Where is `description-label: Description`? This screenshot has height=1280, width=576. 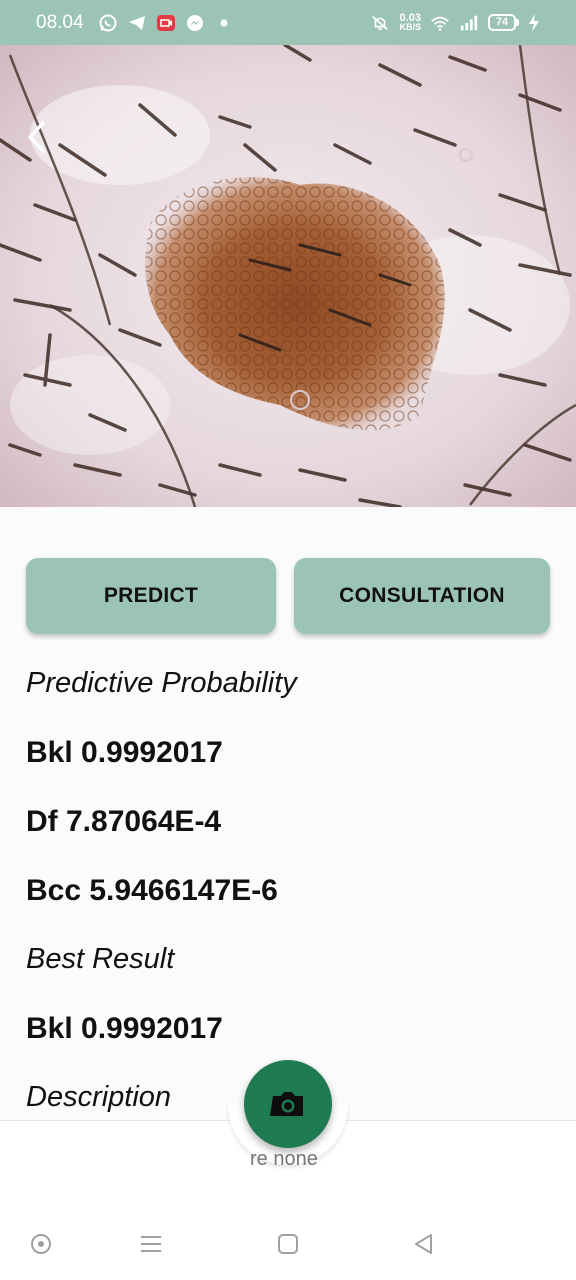
description-label: Description is located at coordinates (99, 1097).